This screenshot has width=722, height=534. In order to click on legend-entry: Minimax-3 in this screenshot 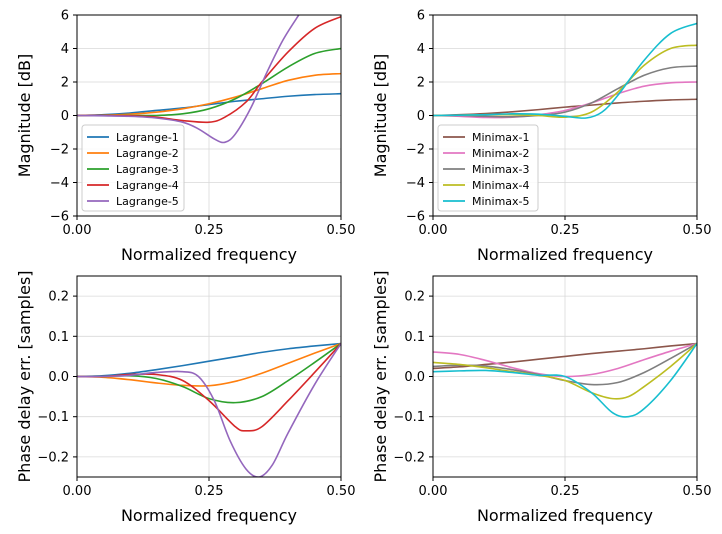, I will do `click(501, 169)`.